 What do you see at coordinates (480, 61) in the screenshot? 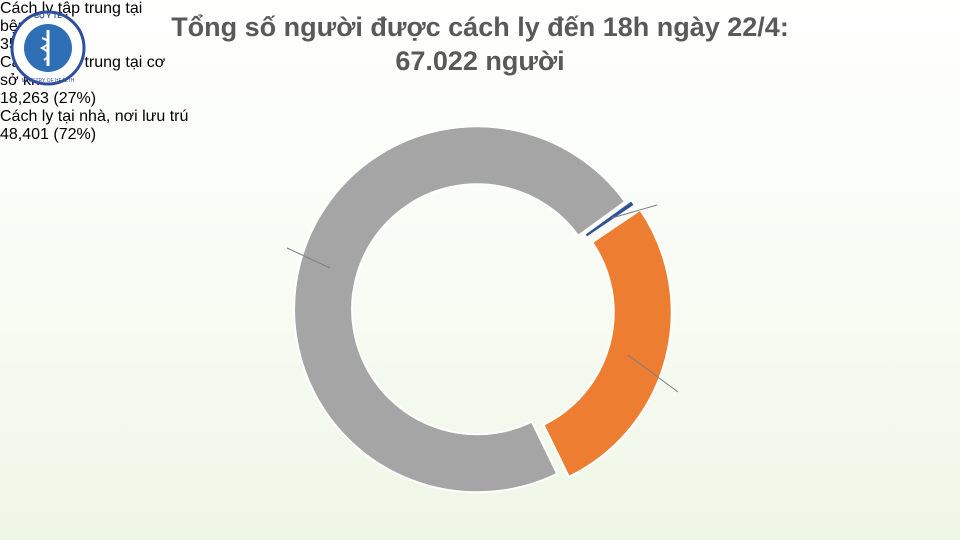
I see `chart-subtitle: 67.022 người` at bounding box center [480, 61].